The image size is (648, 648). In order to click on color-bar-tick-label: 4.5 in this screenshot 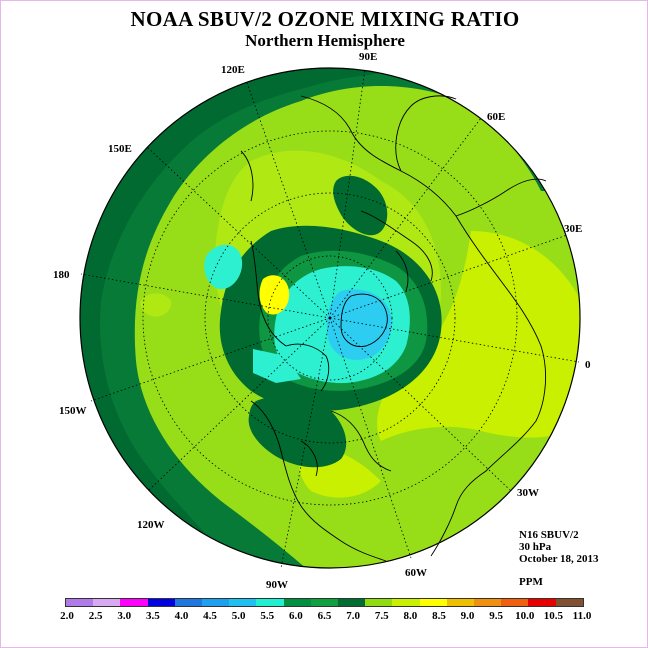, I will do `click(210, 616)`.